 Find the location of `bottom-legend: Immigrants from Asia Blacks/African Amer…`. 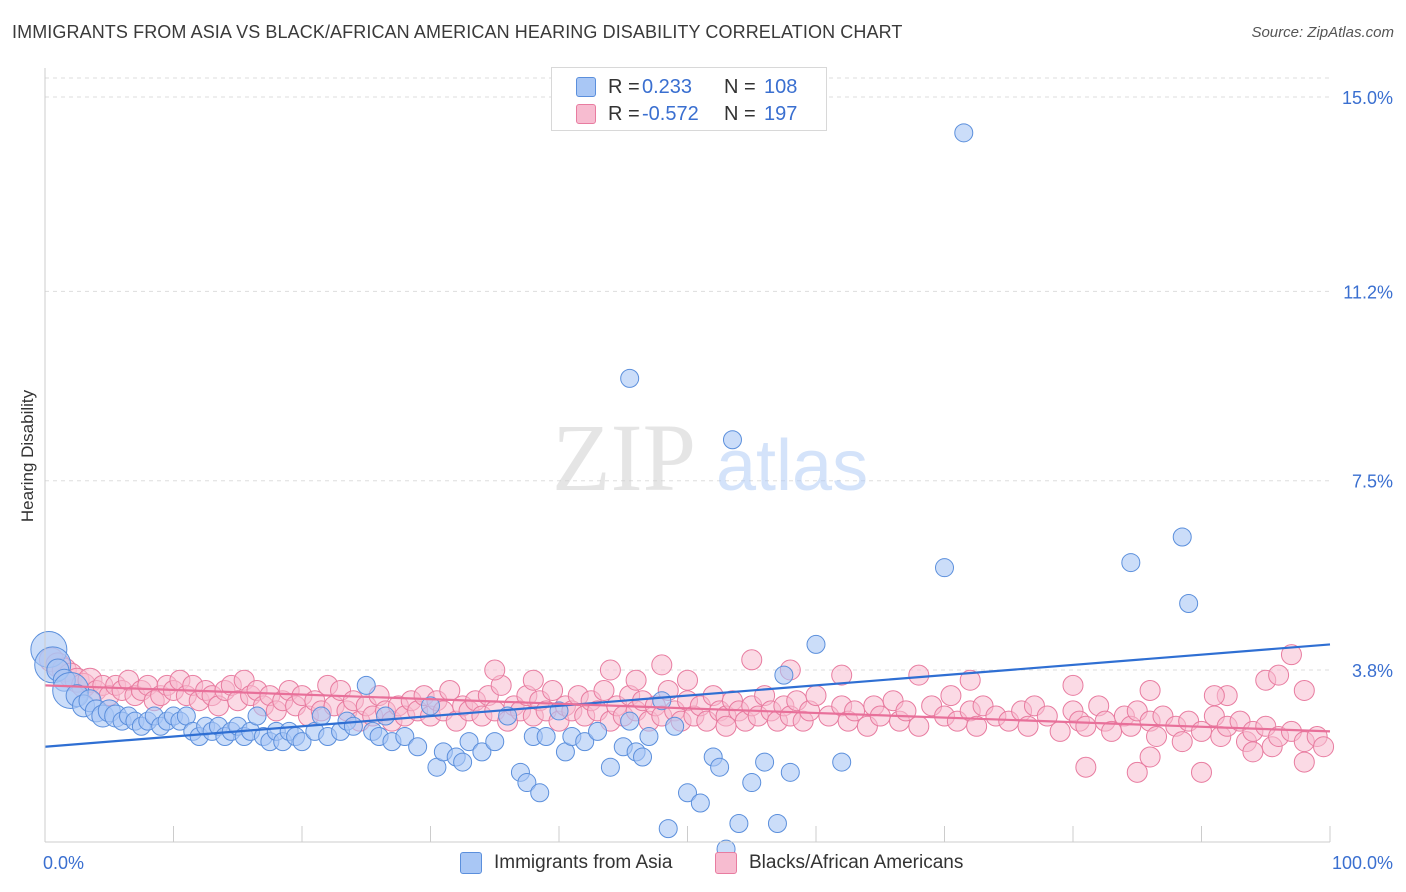

bottom-legend: Immigrants from Asia Blacks/African Amer… is located at coordinates (703, 865).